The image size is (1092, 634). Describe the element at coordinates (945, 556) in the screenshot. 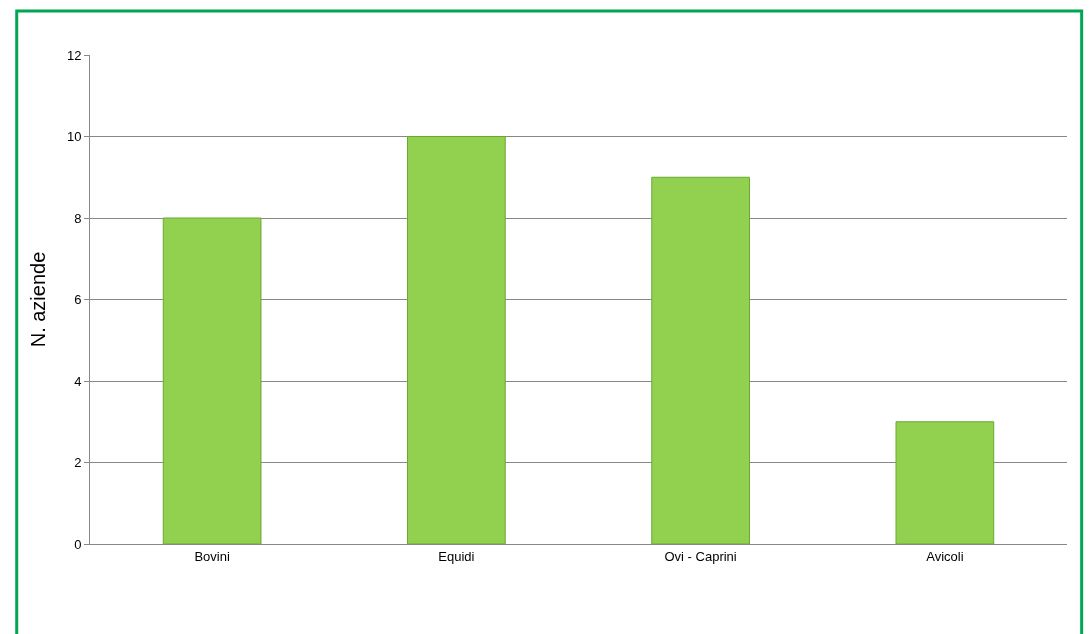

I see `x-tick-label: Avicoli` at that location.